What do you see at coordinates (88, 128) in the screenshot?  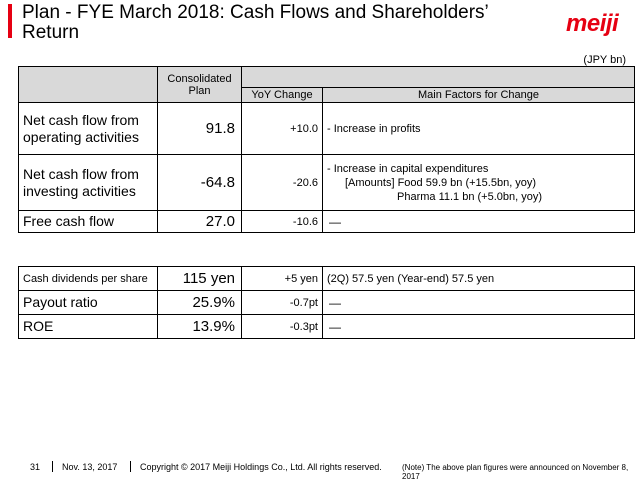 I see `row-label: Net cash flow from operating activities` at bounding box center [88, 128].